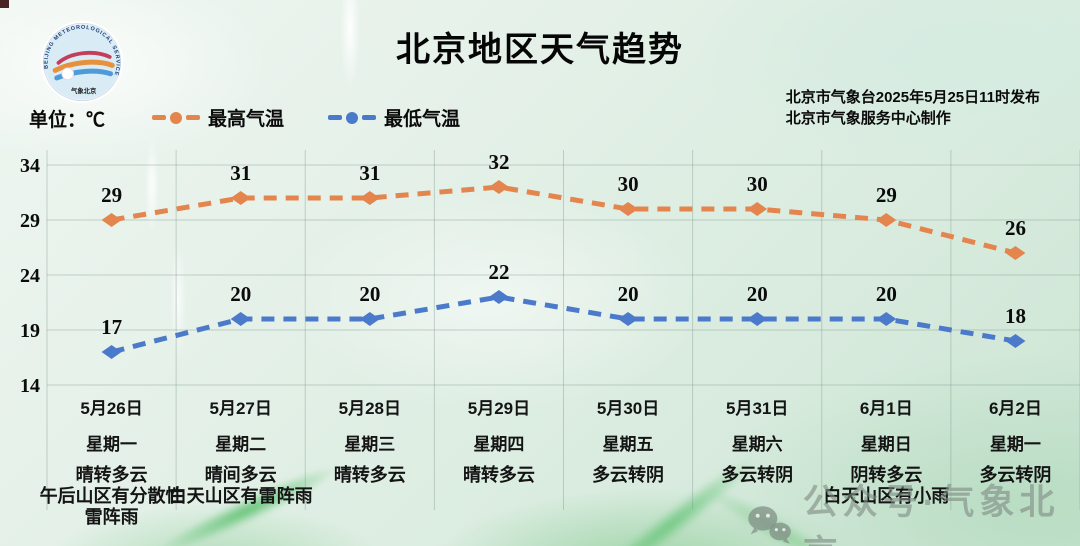 The image size is (1080, 546). What do you see at coordinates (176, 117) in the screenshot?
I see `high-temp-line-swatch` at bounding box center [176, 117].